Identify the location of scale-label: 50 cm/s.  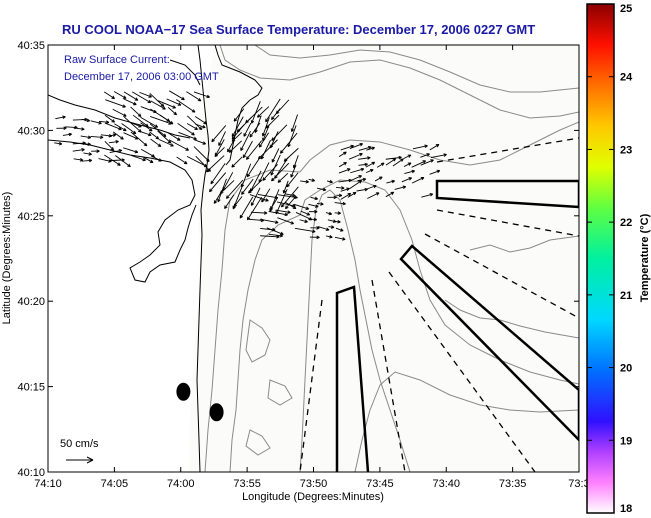
(79, 444).